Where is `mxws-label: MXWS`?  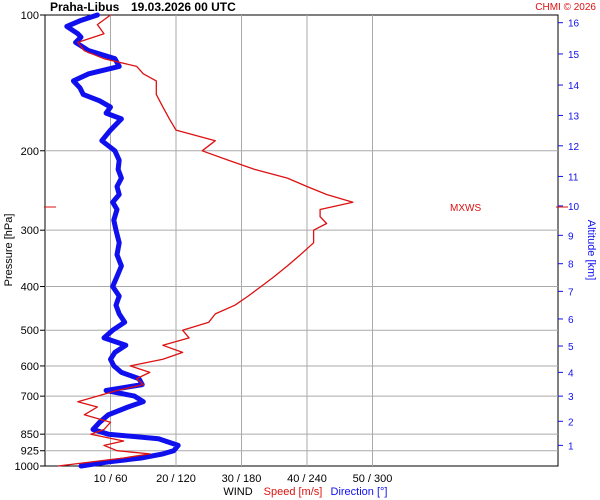 mxws-label: MXWS is located at coordinates (465, 208).